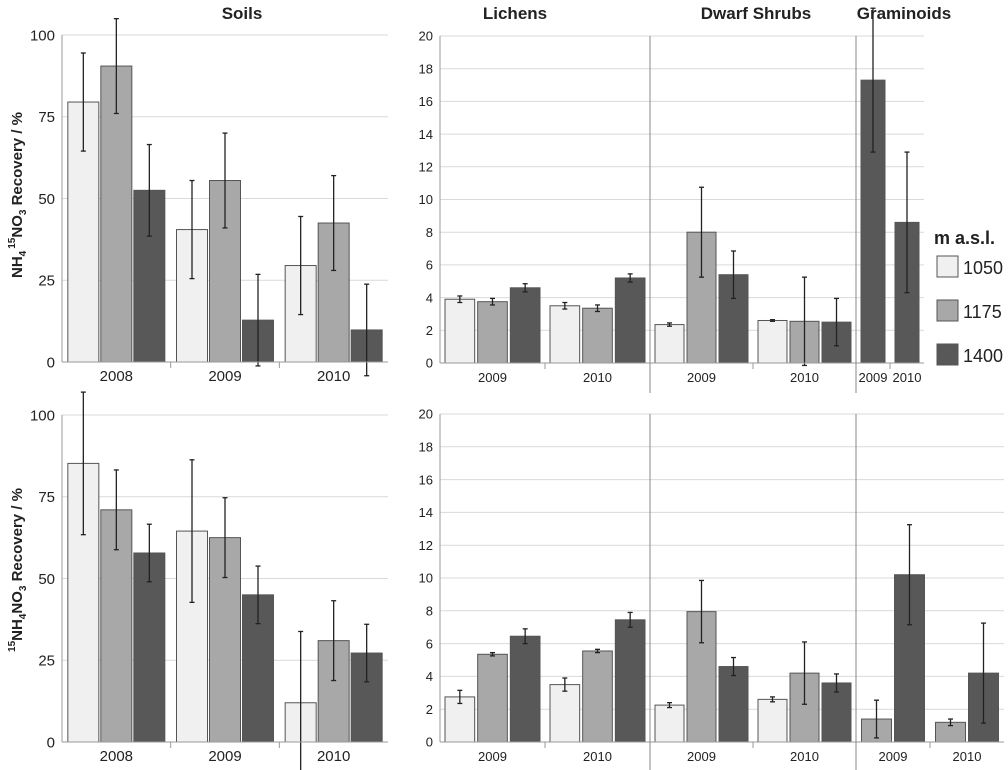  What do you see at coordinates (18, 570) in the screenshot?
I see `y-axis-label-bottom: 15NH4NO3 Recovery / %` at bounding box center [18, 570].